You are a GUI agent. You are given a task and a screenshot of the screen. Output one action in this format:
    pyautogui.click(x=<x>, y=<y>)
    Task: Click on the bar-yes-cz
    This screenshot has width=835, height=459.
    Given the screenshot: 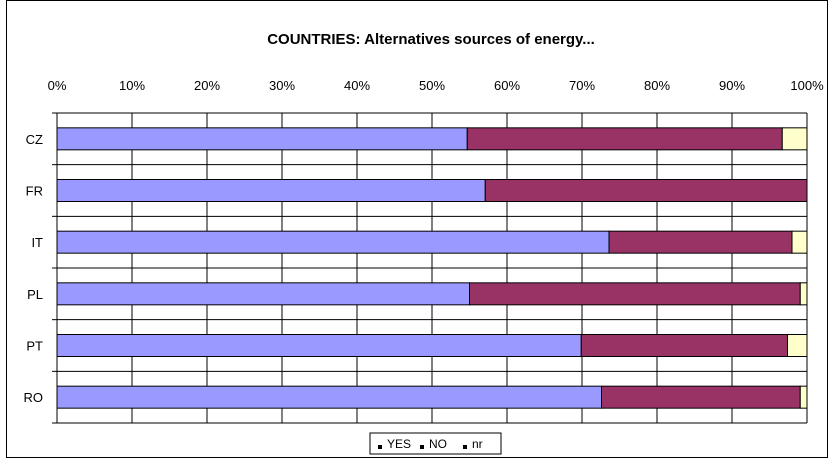 What is the action you would take?
    pyautogui.click(x=262, y=139)
    